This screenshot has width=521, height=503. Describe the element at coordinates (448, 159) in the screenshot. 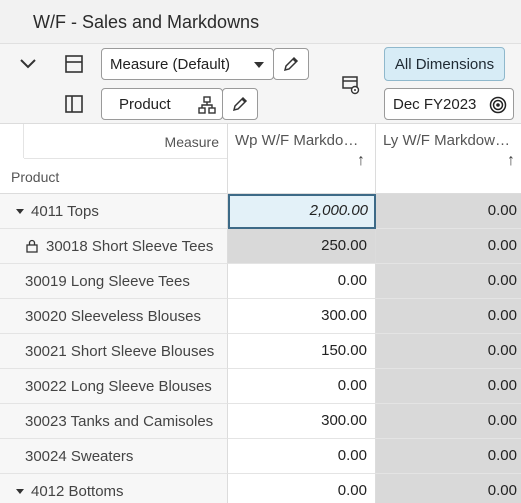

I see `column-header-ly-markdown: Ly W/F Markdow… ↑` at that location.